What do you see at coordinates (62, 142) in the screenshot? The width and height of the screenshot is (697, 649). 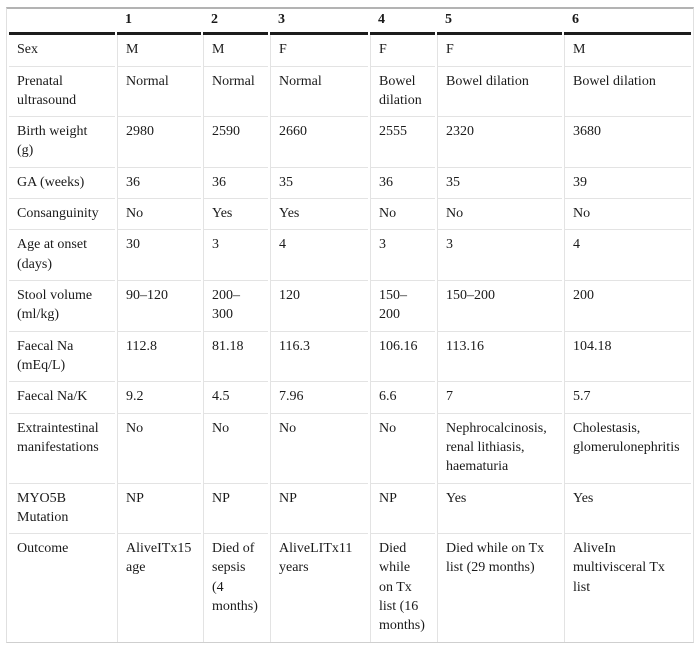 I see `row-label: Birth weight (g)` at bounding box center [62, 142].